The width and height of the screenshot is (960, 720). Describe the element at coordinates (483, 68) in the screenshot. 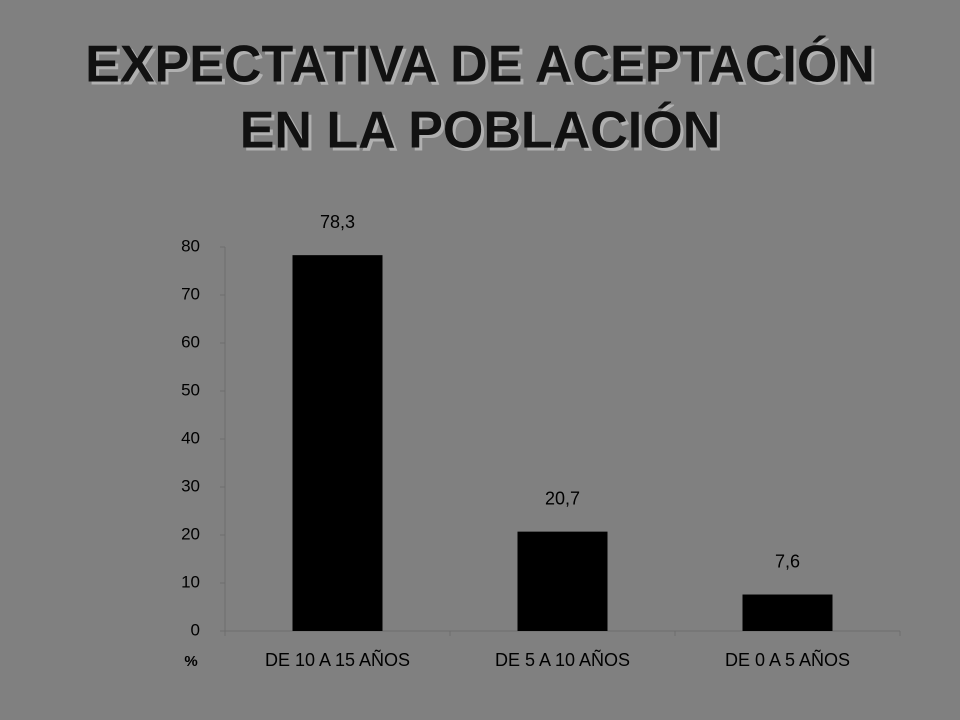

I see `chart-title-shadow: EXPECTATIVA DE ACEPTACIÓN` at that location.